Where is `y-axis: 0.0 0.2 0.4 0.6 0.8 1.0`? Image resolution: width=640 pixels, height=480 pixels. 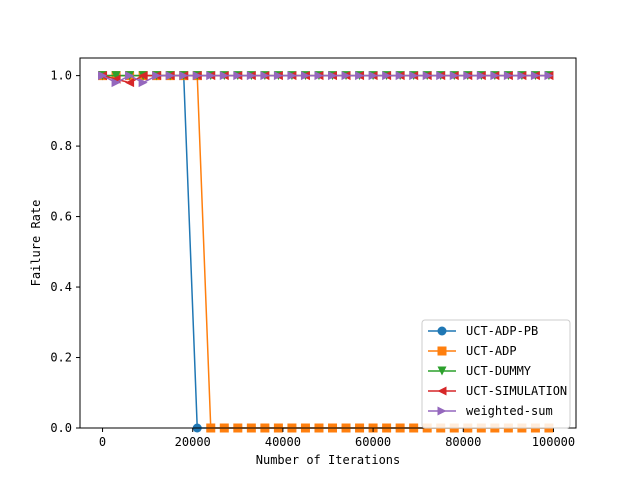 y-axis: 0.0 0.2 0.4 0.6 0.8 1.0 is located at coordinates (65, 252).